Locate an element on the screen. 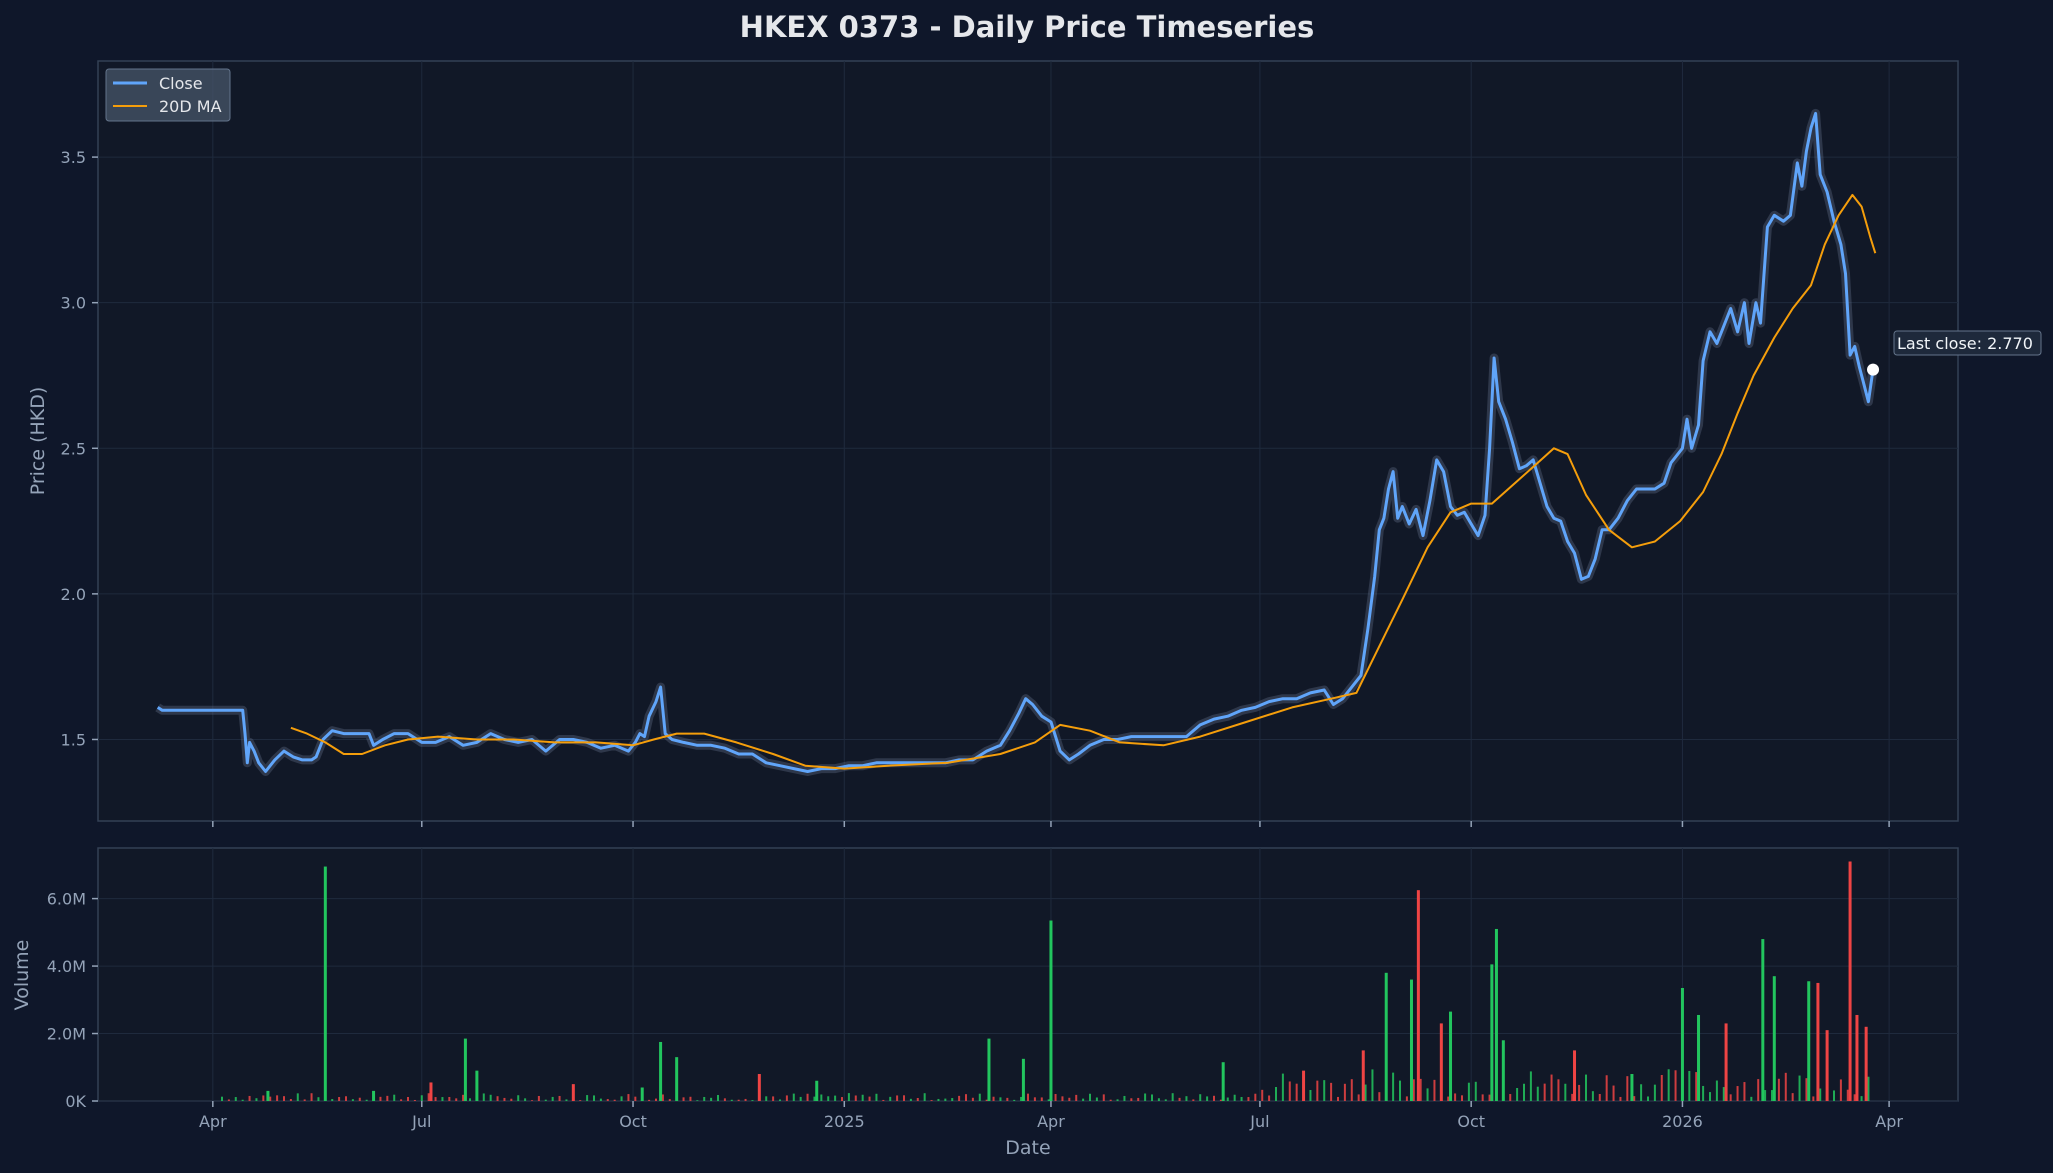 This screenshot has height=1173, width=2053. x-tick-label: 2025 is located at coordinates (844, 1121).